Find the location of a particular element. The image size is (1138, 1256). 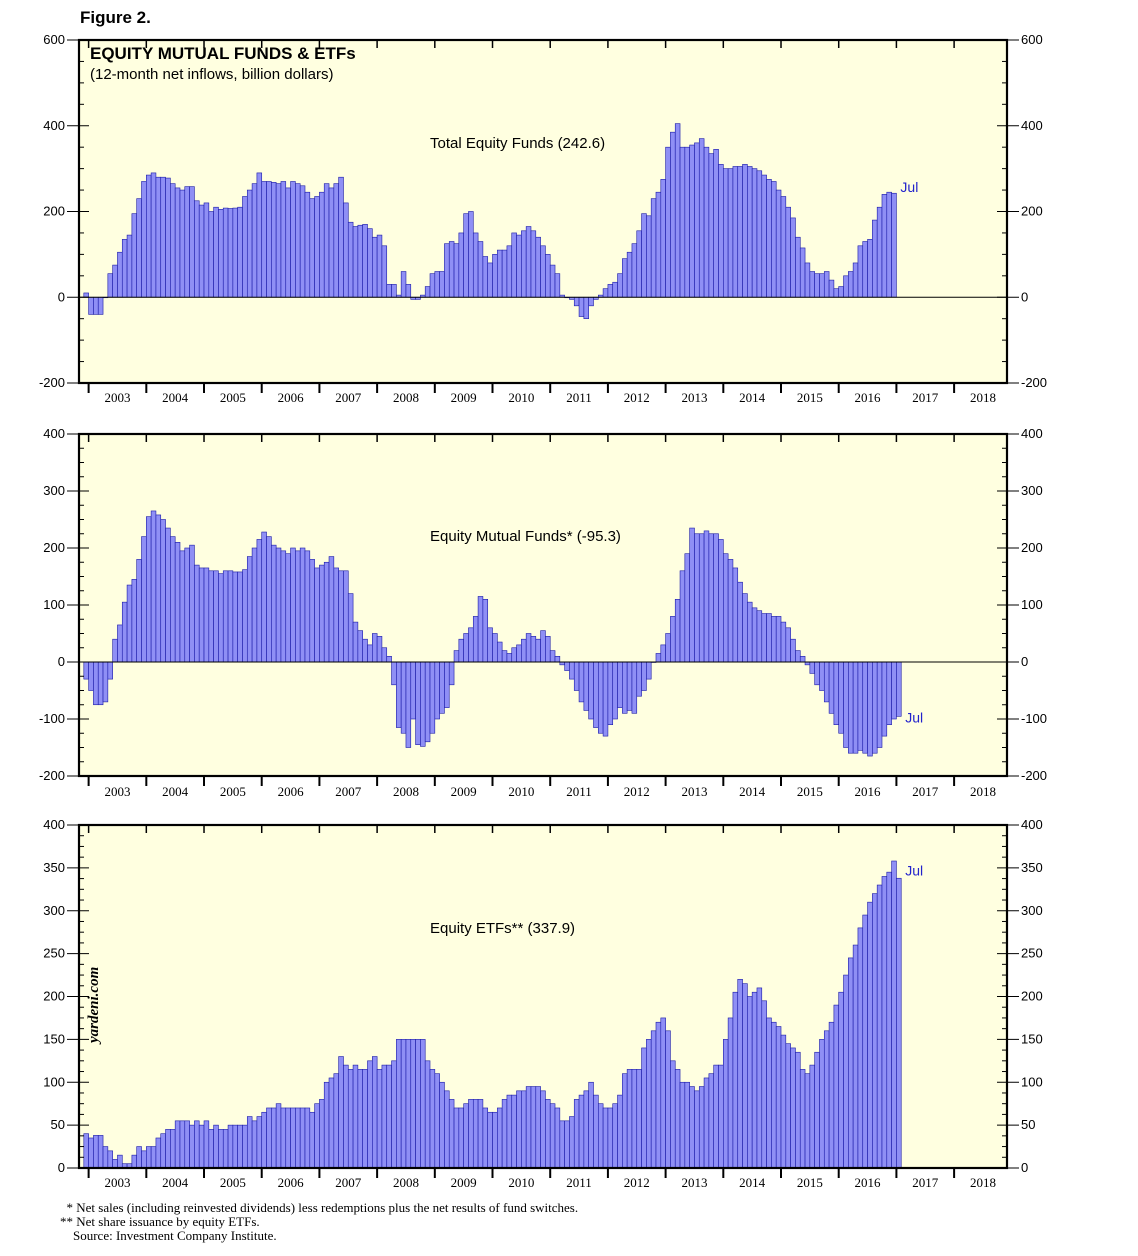

x-tick-label: 2006 is located at coordinates (291, 791).